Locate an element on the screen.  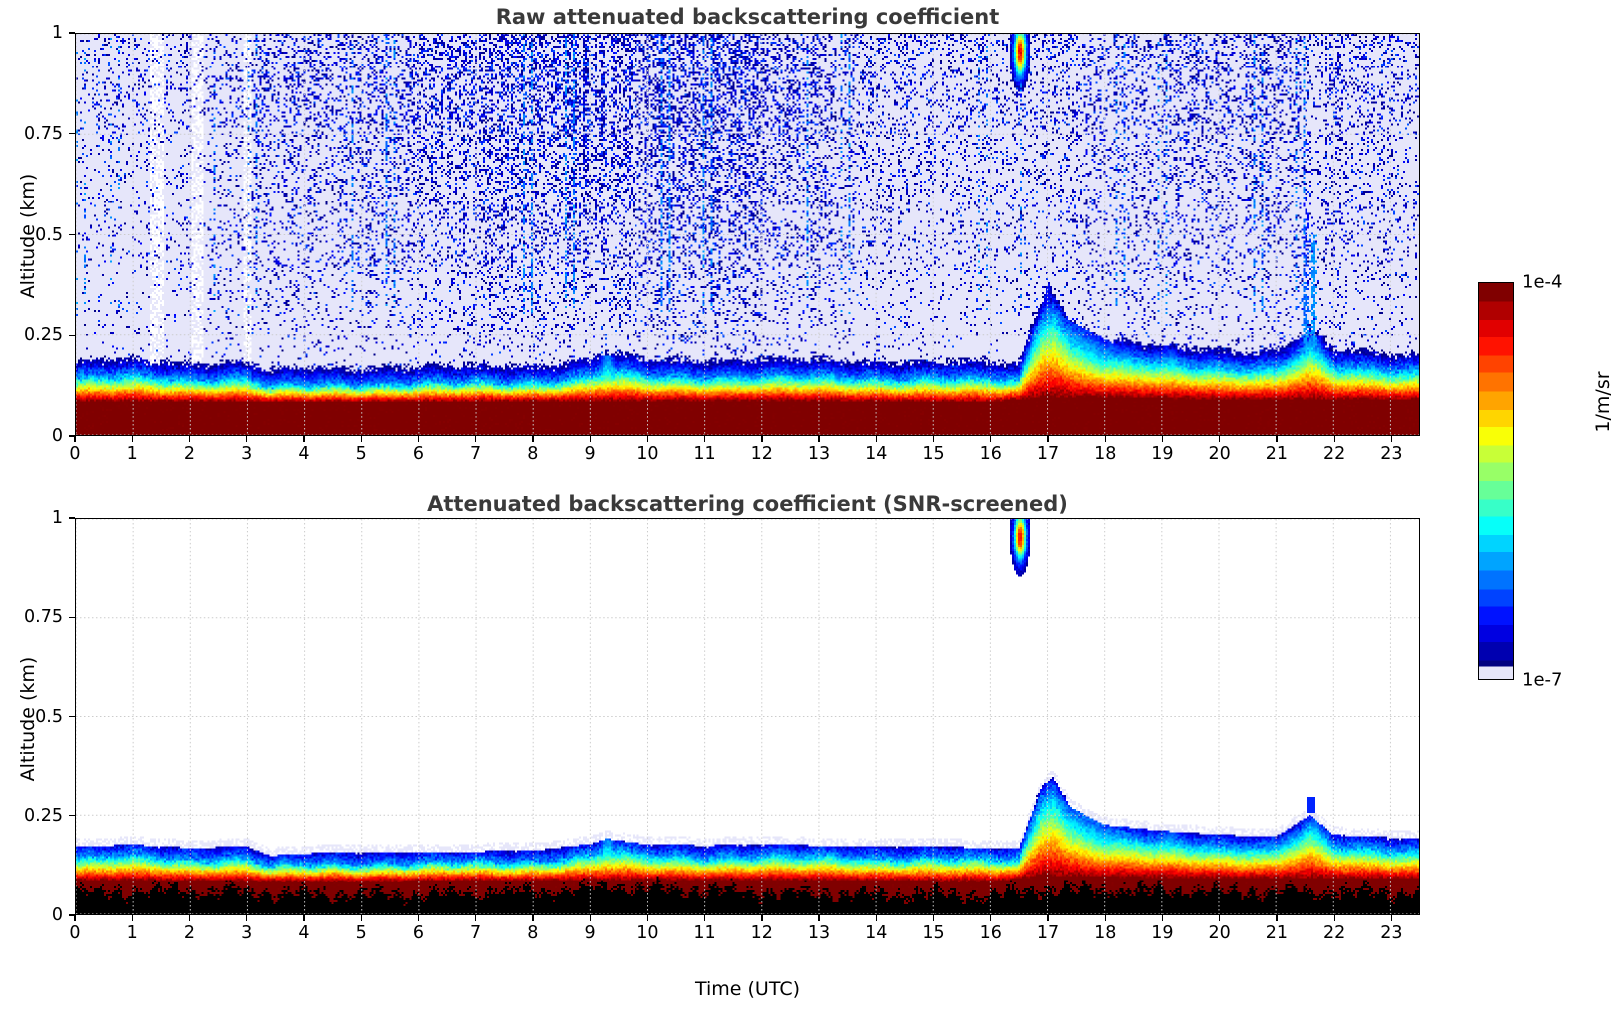
colorbar-canvas is located at coordinates (1496, 481).